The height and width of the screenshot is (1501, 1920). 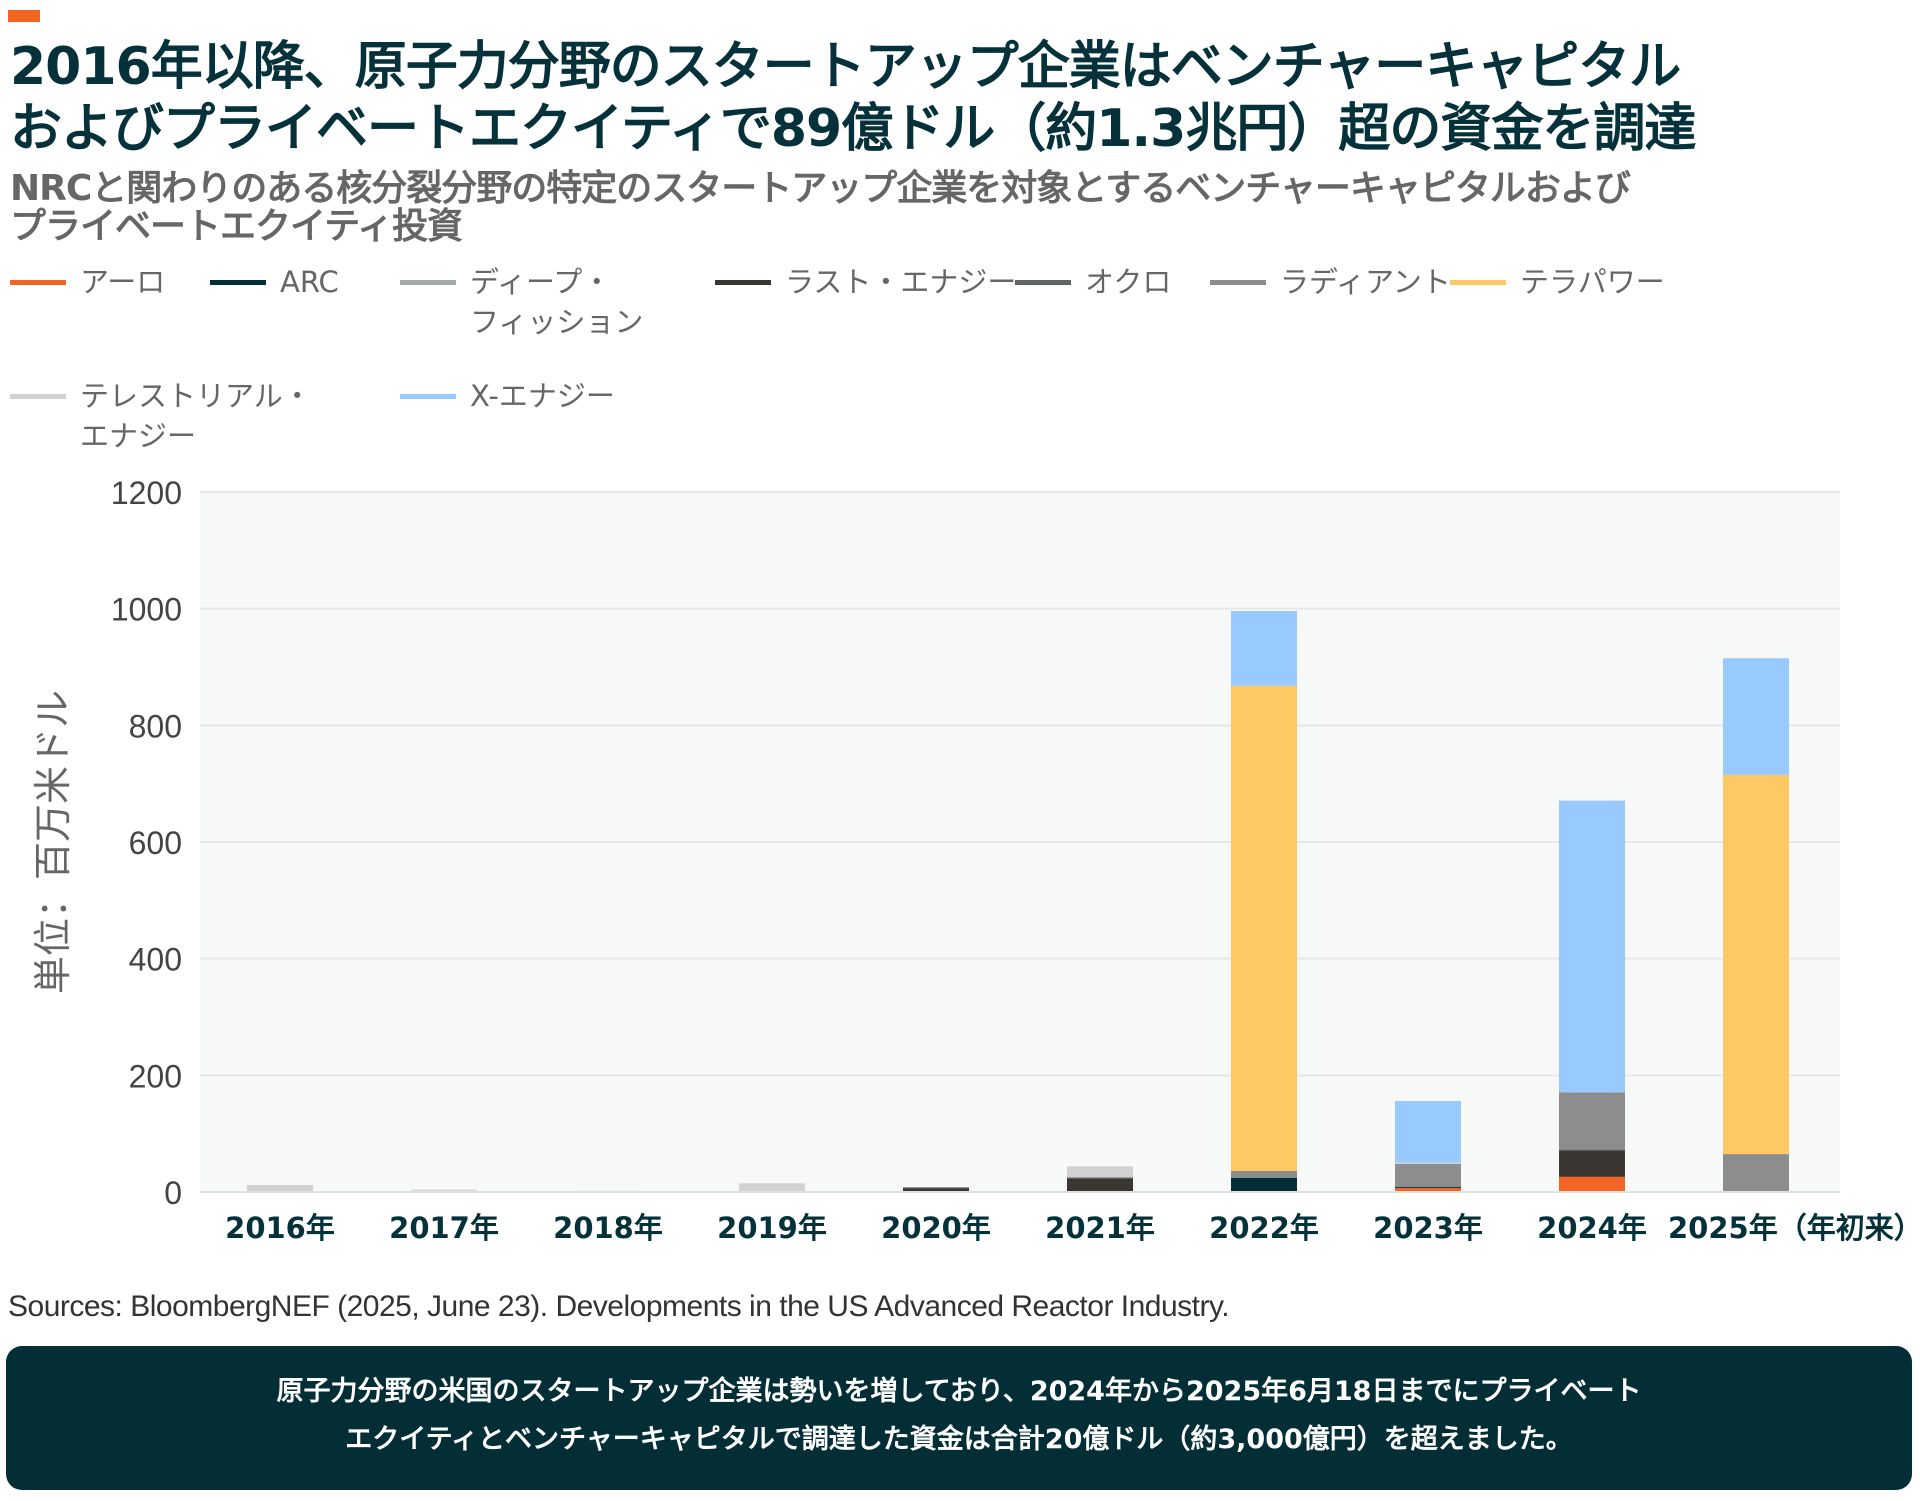 I want to click on title-line-1: 2016年以降、原子力分野のスタートアップ企業はベンチャーキャピタル, so click(x=845, y=67).